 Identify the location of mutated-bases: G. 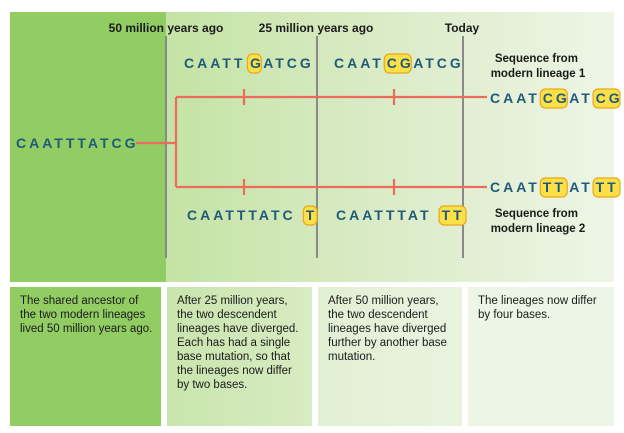
(257, 63).